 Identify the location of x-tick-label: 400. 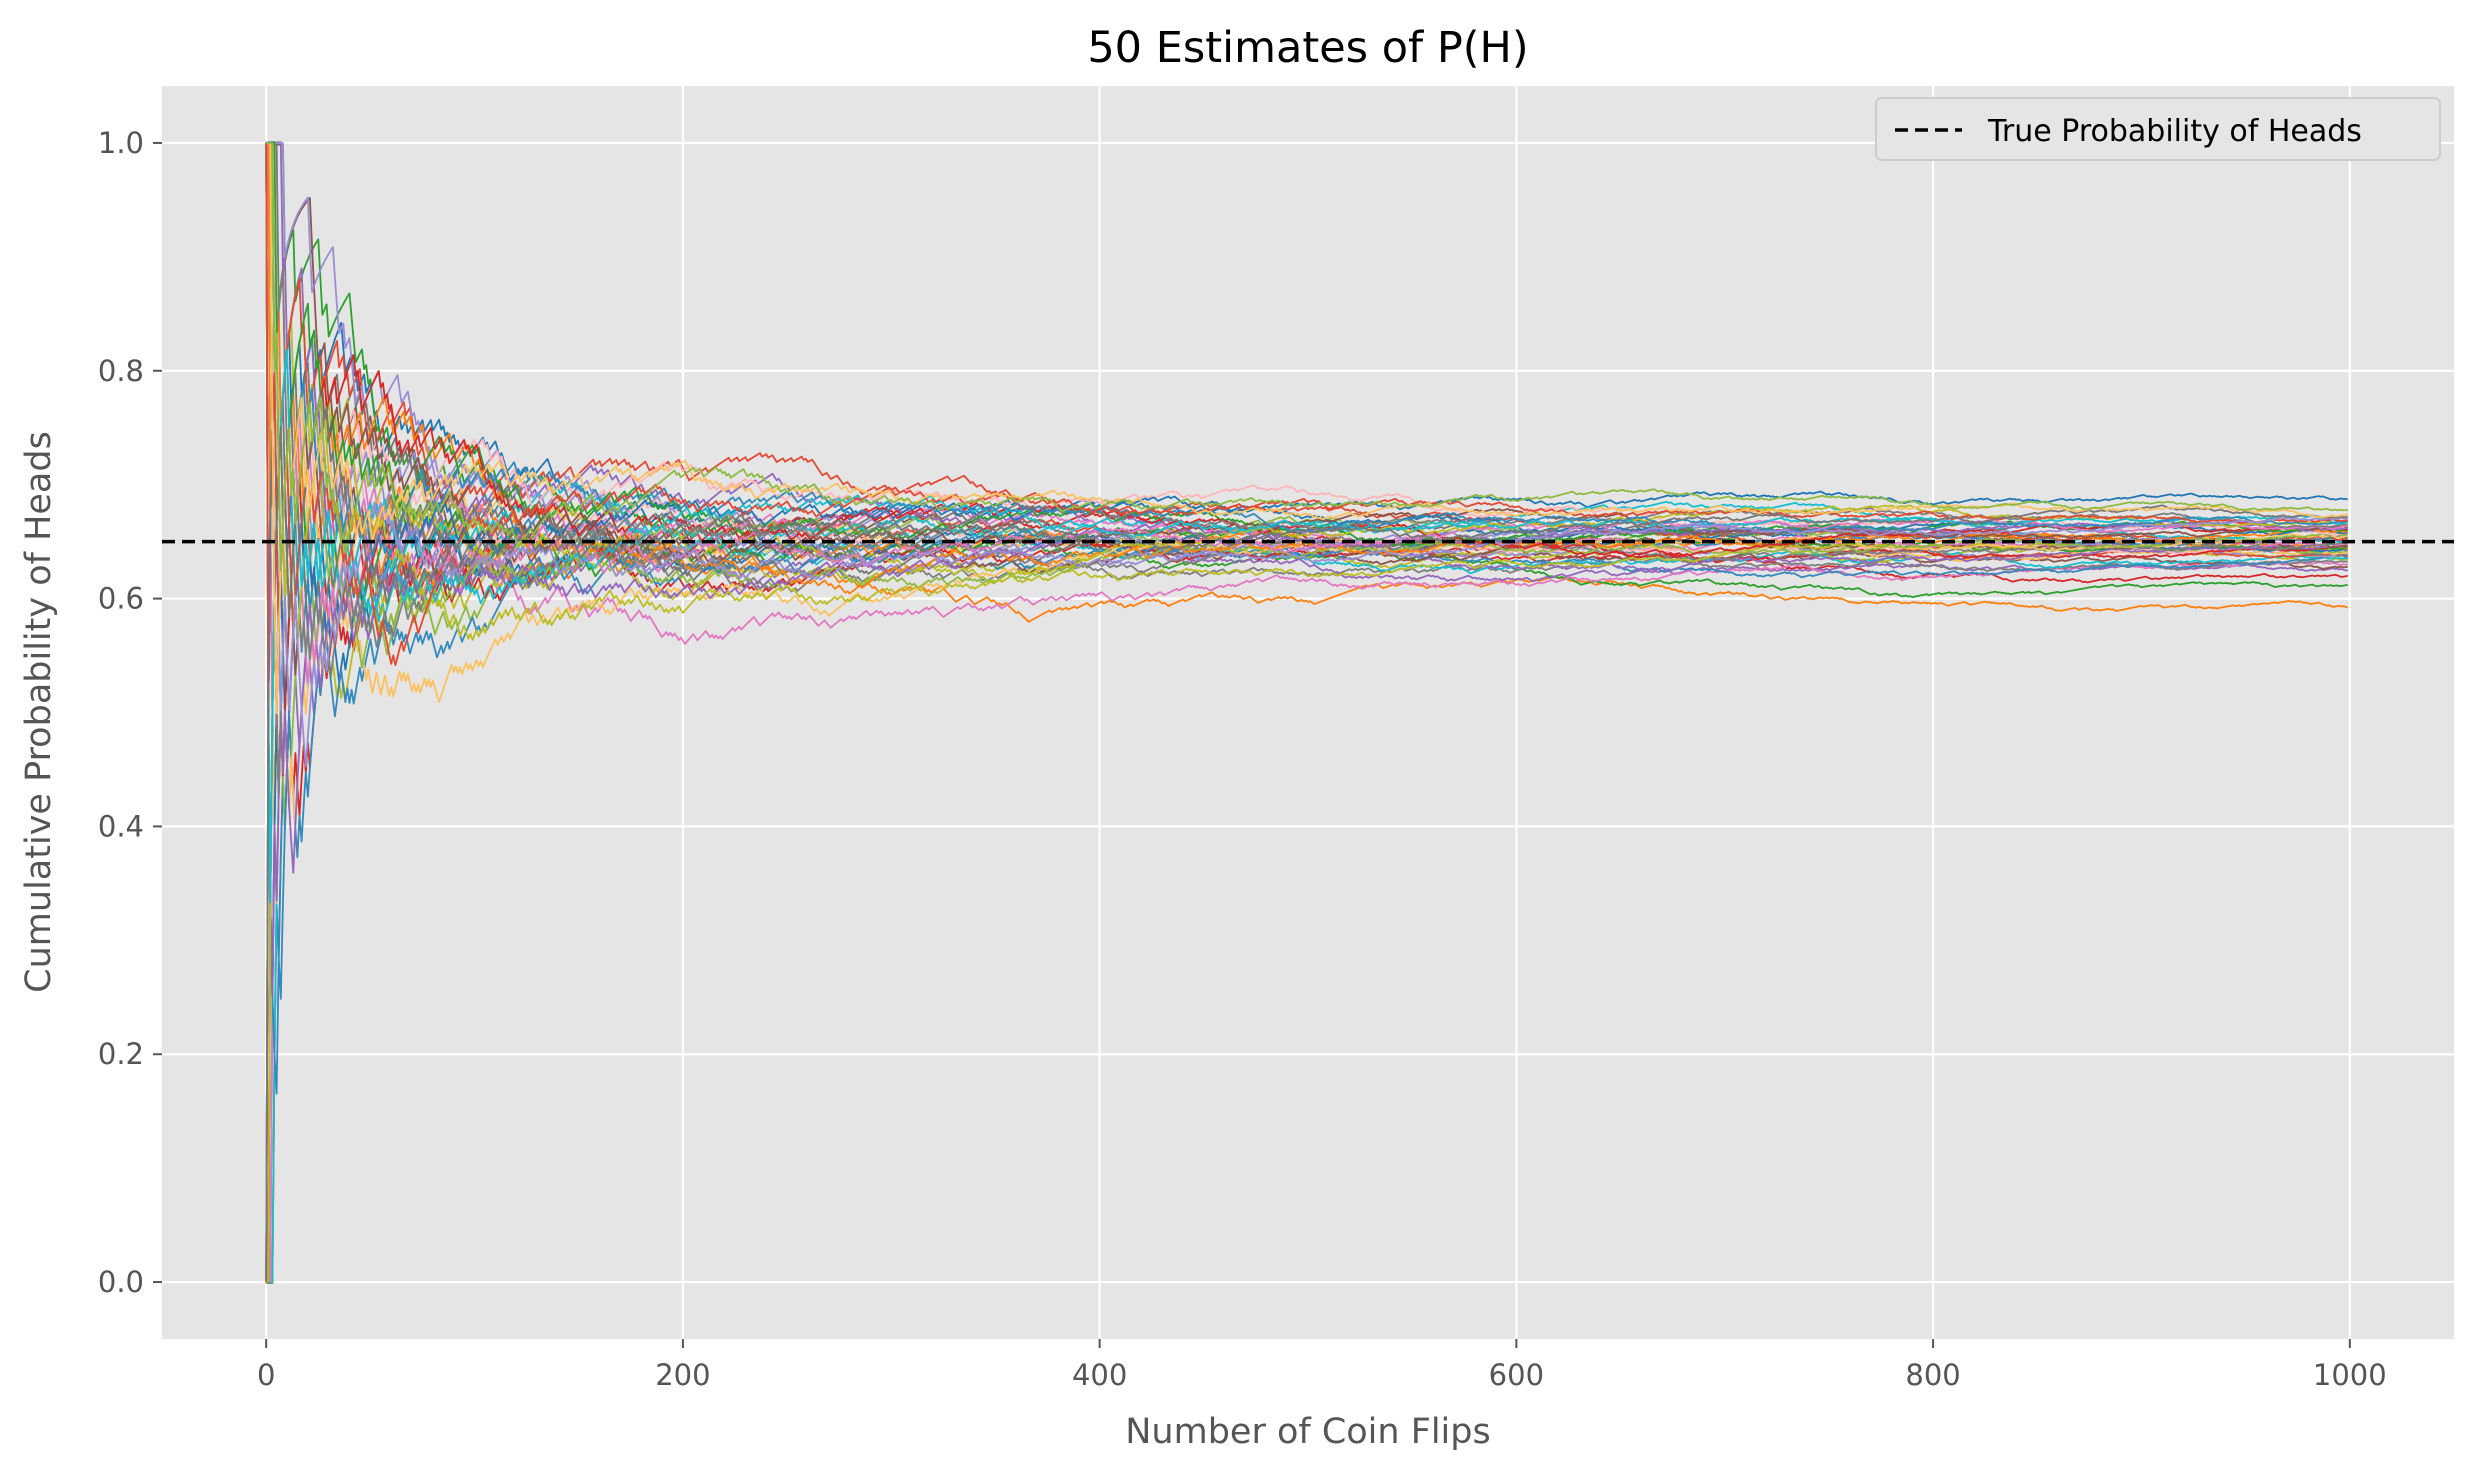
(1099, 1375).